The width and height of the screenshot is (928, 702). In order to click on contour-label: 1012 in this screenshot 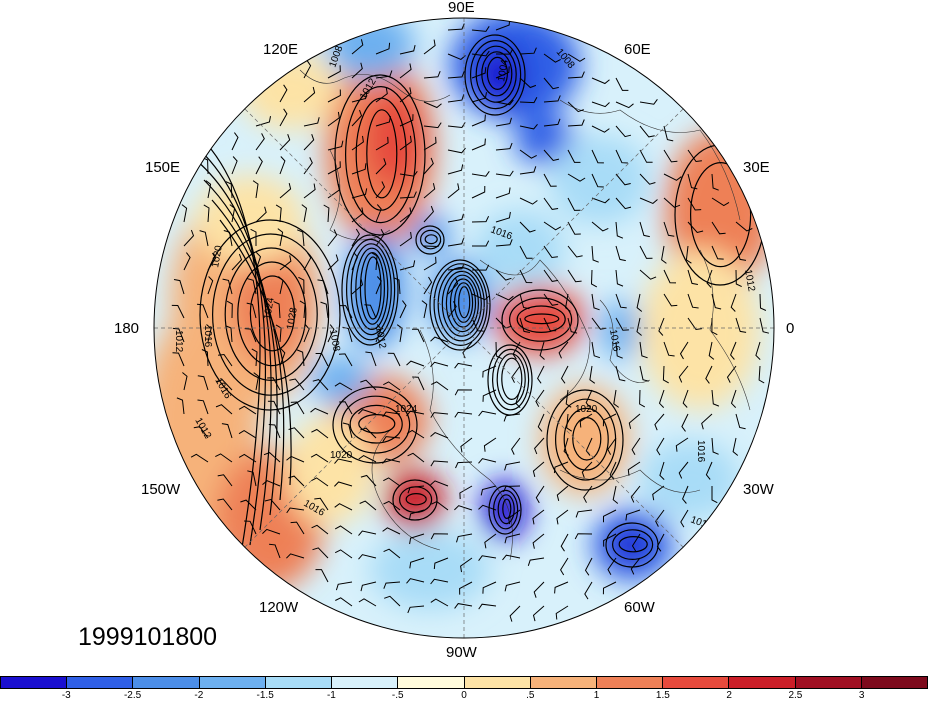, I will do `click(749, 281)`.